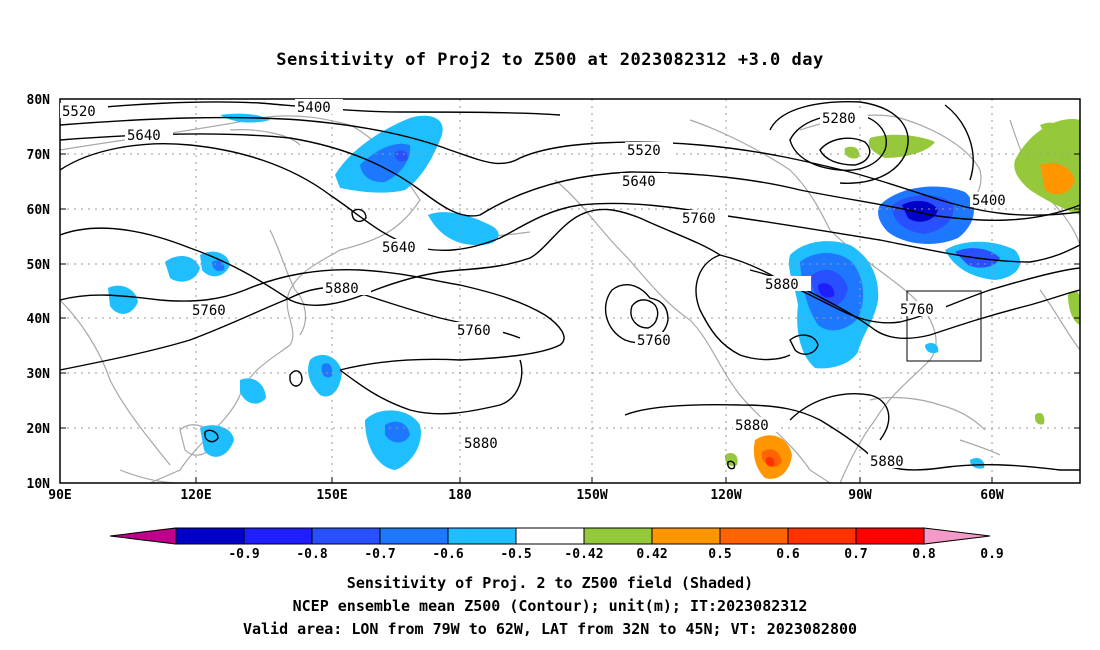  What do you see at coordinates (39, 484) in the screenshot?
I see `lat-label: 10N` at bounding box center [39, 484].